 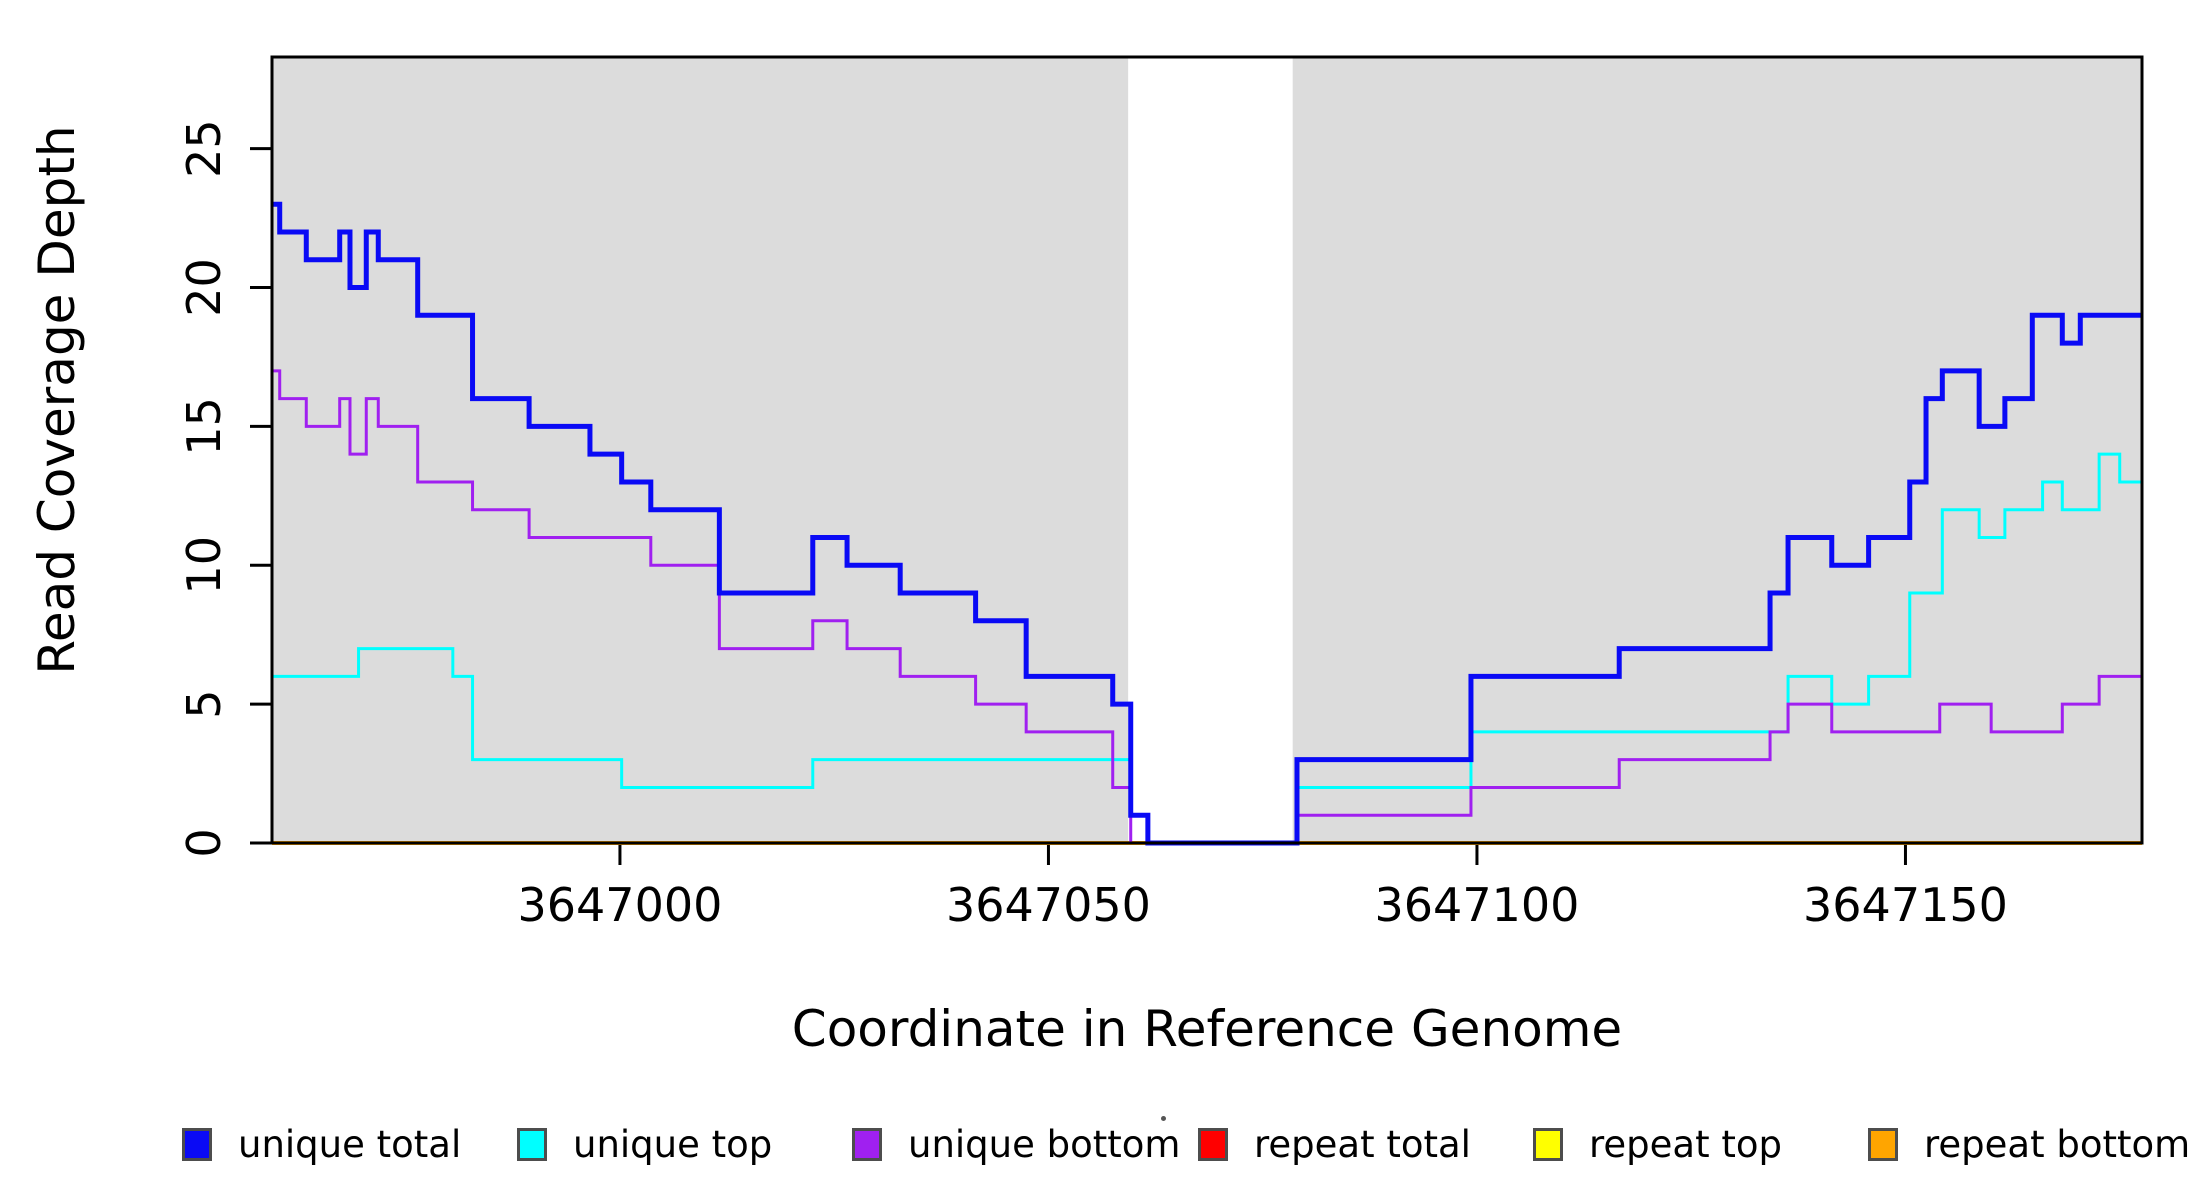 What do you see at coordinates (197, 1144) in the screenshot?
I see `legend-swatch-unique-total` at bounding box center [197, 1144].